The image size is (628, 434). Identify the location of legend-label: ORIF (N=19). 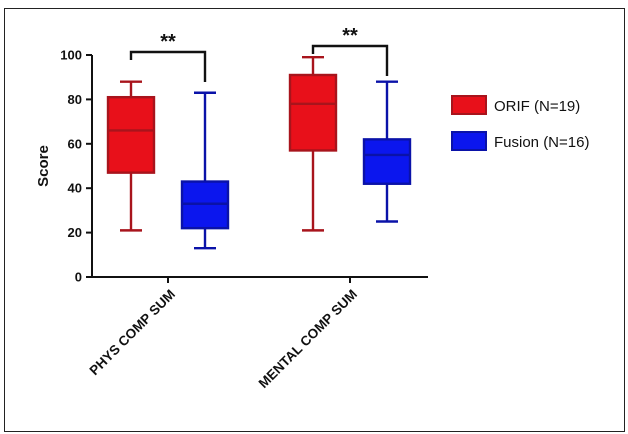
(537, 106).